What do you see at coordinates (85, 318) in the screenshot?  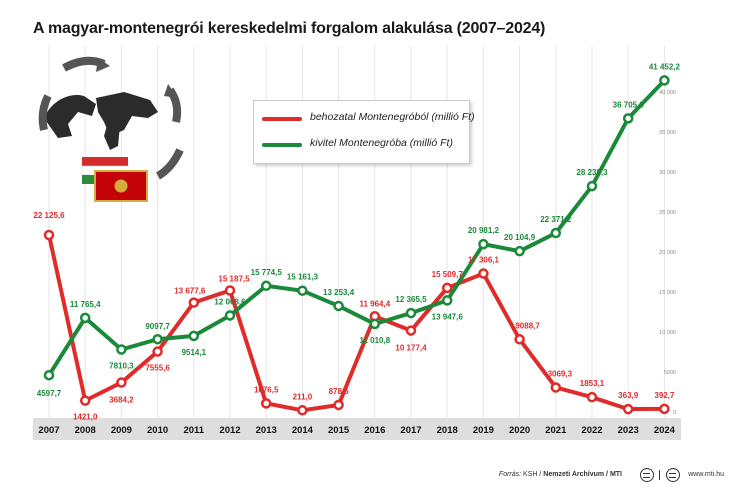 I see `export-point-2008` at bounding box center [85, 318].